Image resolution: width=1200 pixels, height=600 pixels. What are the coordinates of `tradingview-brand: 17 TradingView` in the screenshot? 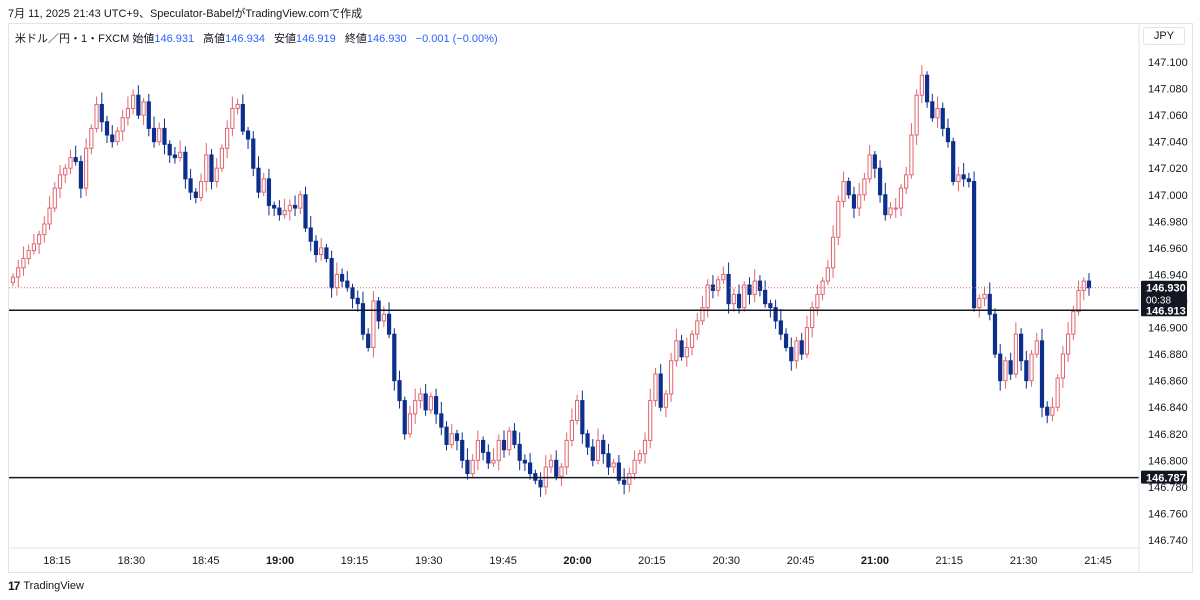 It's located at (46, 586).